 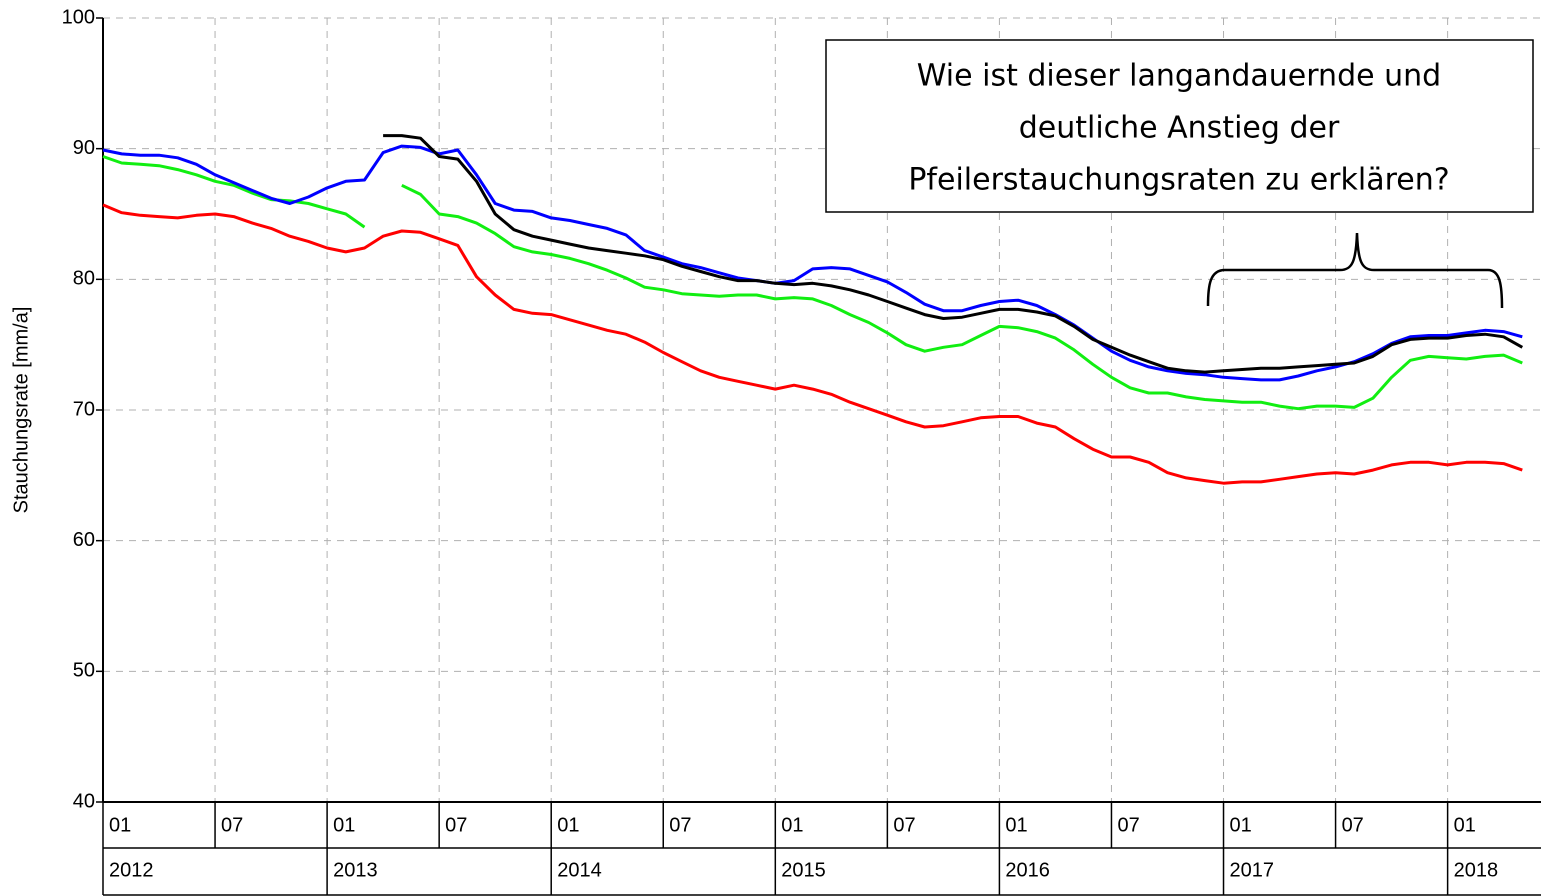 I want to click on x-year-label: 2014, so click(x=579, y=870).